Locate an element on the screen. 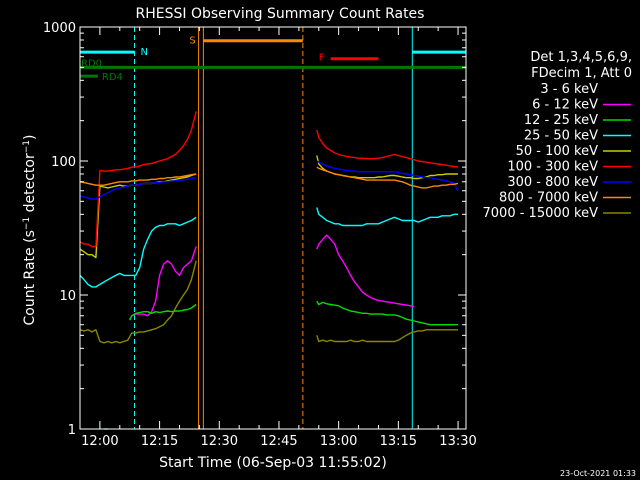  y-tick-label-0: 1 is located at coordinates (72, 430).